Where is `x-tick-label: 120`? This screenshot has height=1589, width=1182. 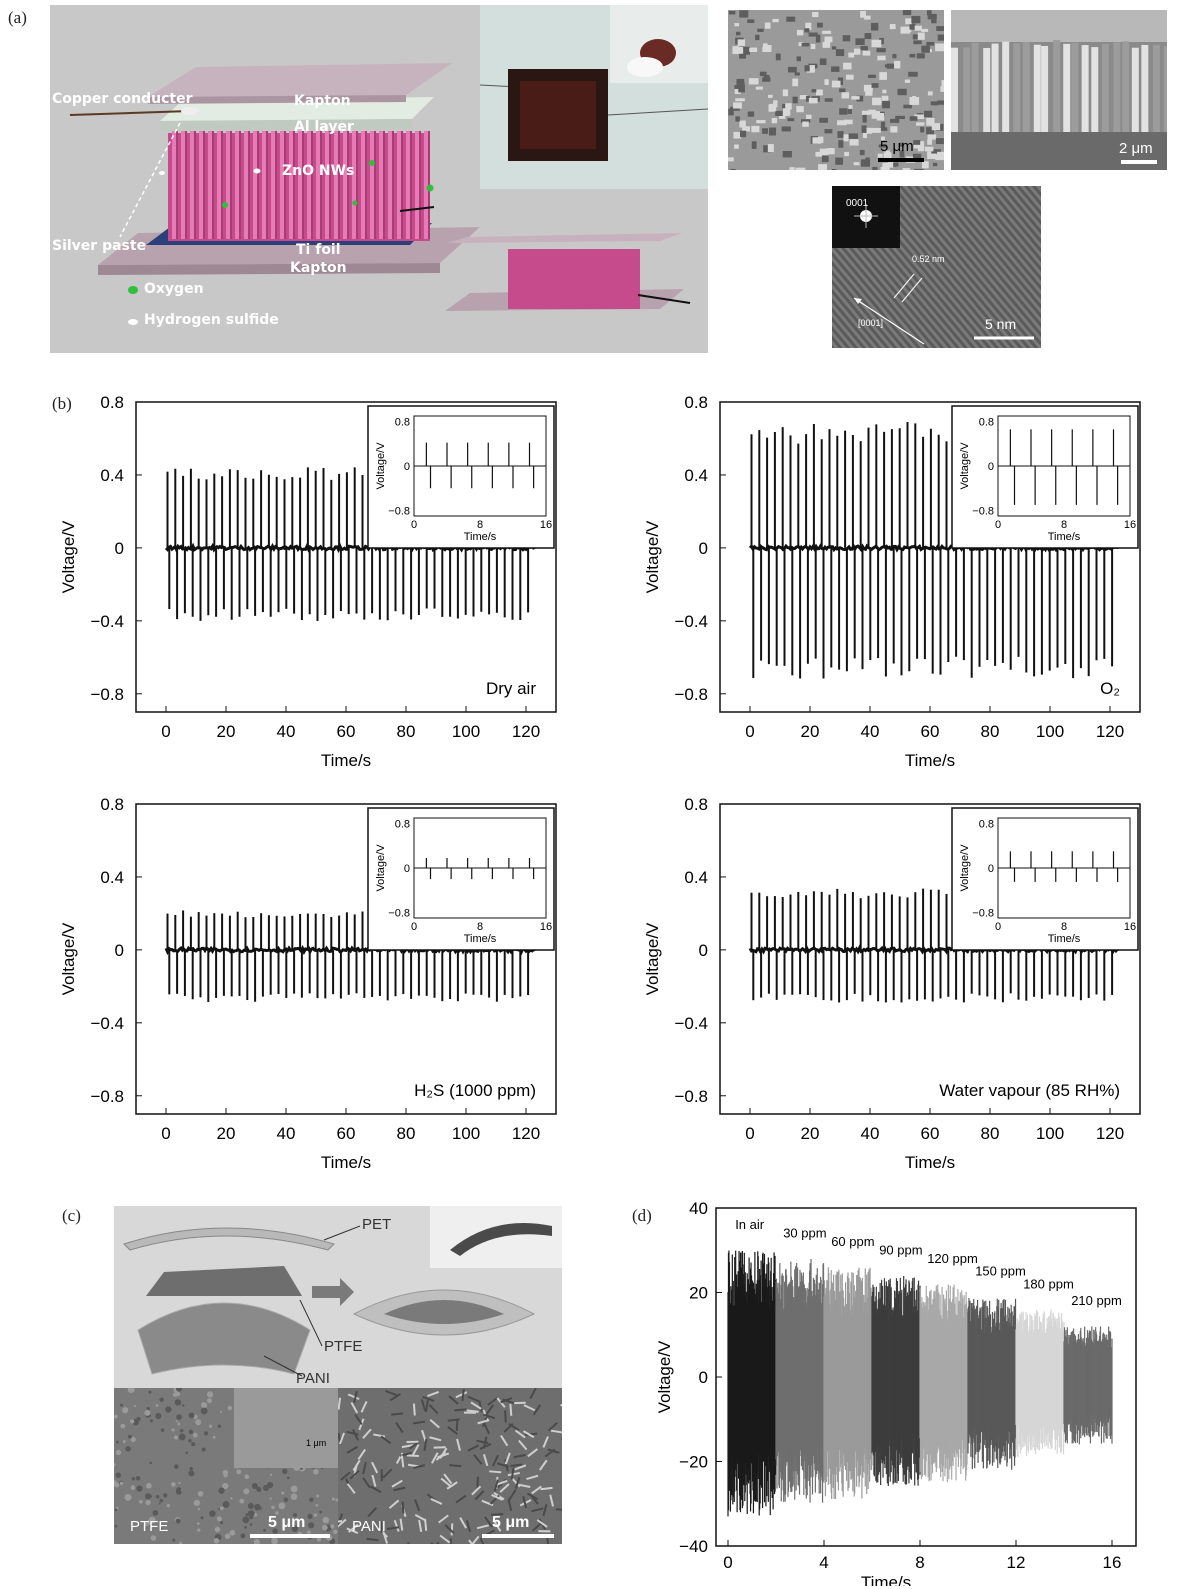 x-tick-label: 120 is located at coordinates (1110, 731).